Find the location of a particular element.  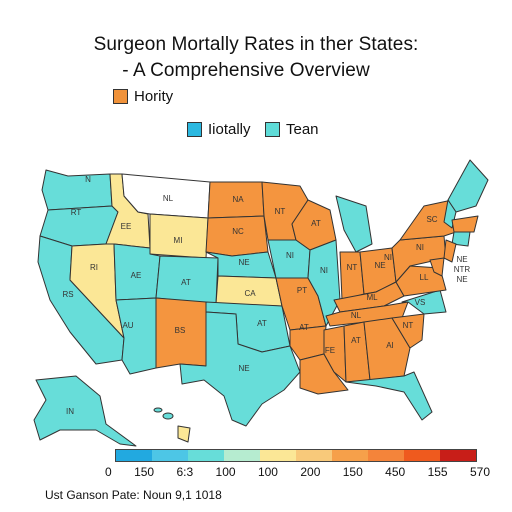

label-maryland: NE is located at coordinates (461, 259).